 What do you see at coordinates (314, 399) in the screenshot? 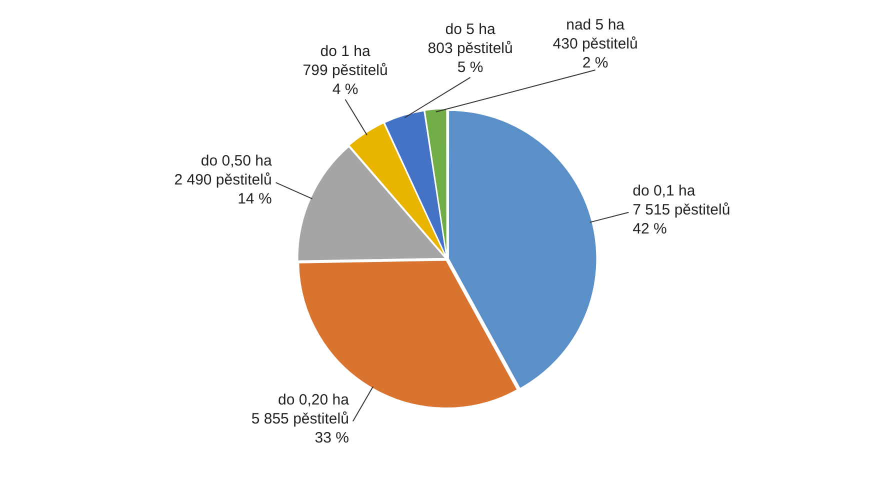
I see `slice-label: do 0,20 ha` at bounding box center [314, 399].